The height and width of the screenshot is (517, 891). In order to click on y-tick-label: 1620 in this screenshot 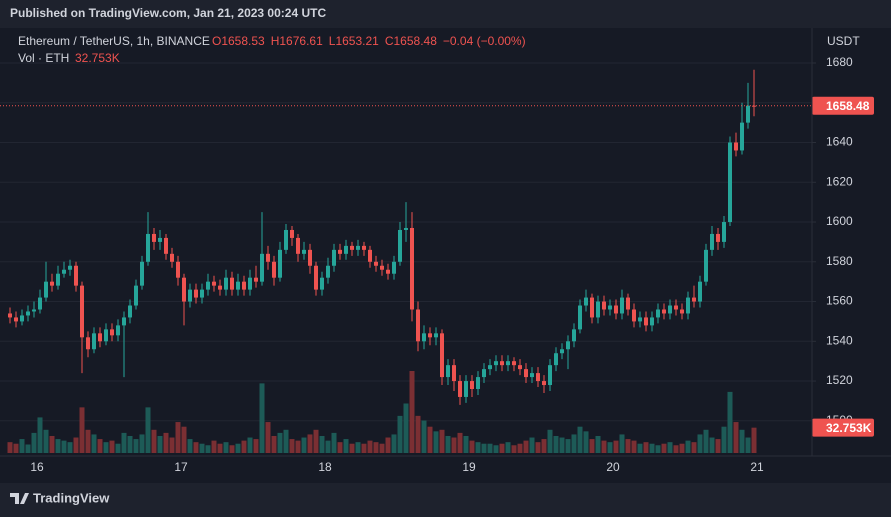, I will do `click(839, 181)`.